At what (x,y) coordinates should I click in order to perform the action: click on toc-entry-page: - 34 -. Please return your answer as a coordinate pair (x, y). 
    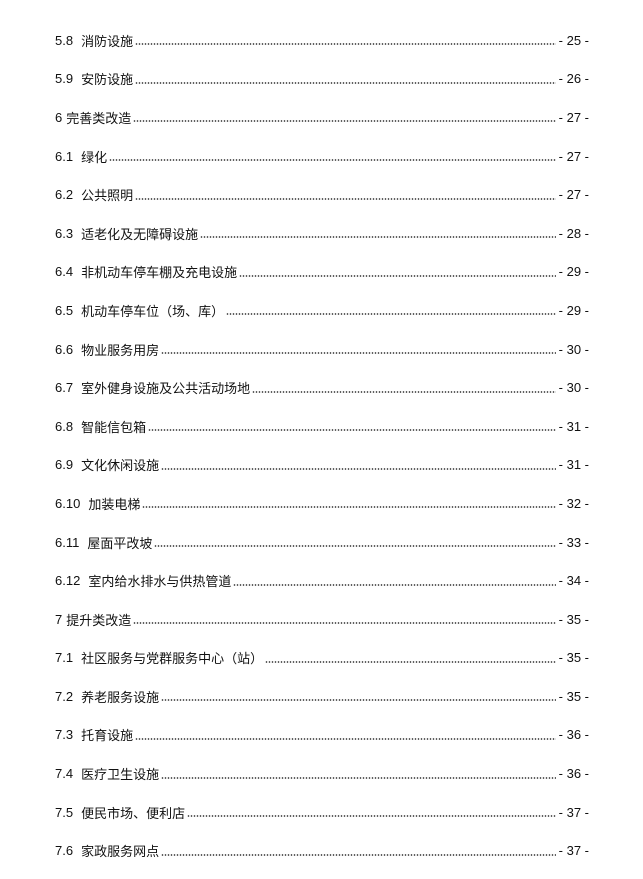
    Looking at the image, I should click on (573, 581).